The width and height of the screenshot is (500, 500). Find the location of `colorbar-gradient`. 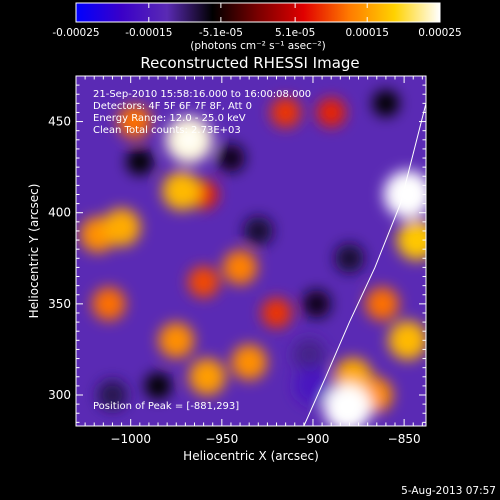

colorbar-gradient is located at coordinates (258, 12).